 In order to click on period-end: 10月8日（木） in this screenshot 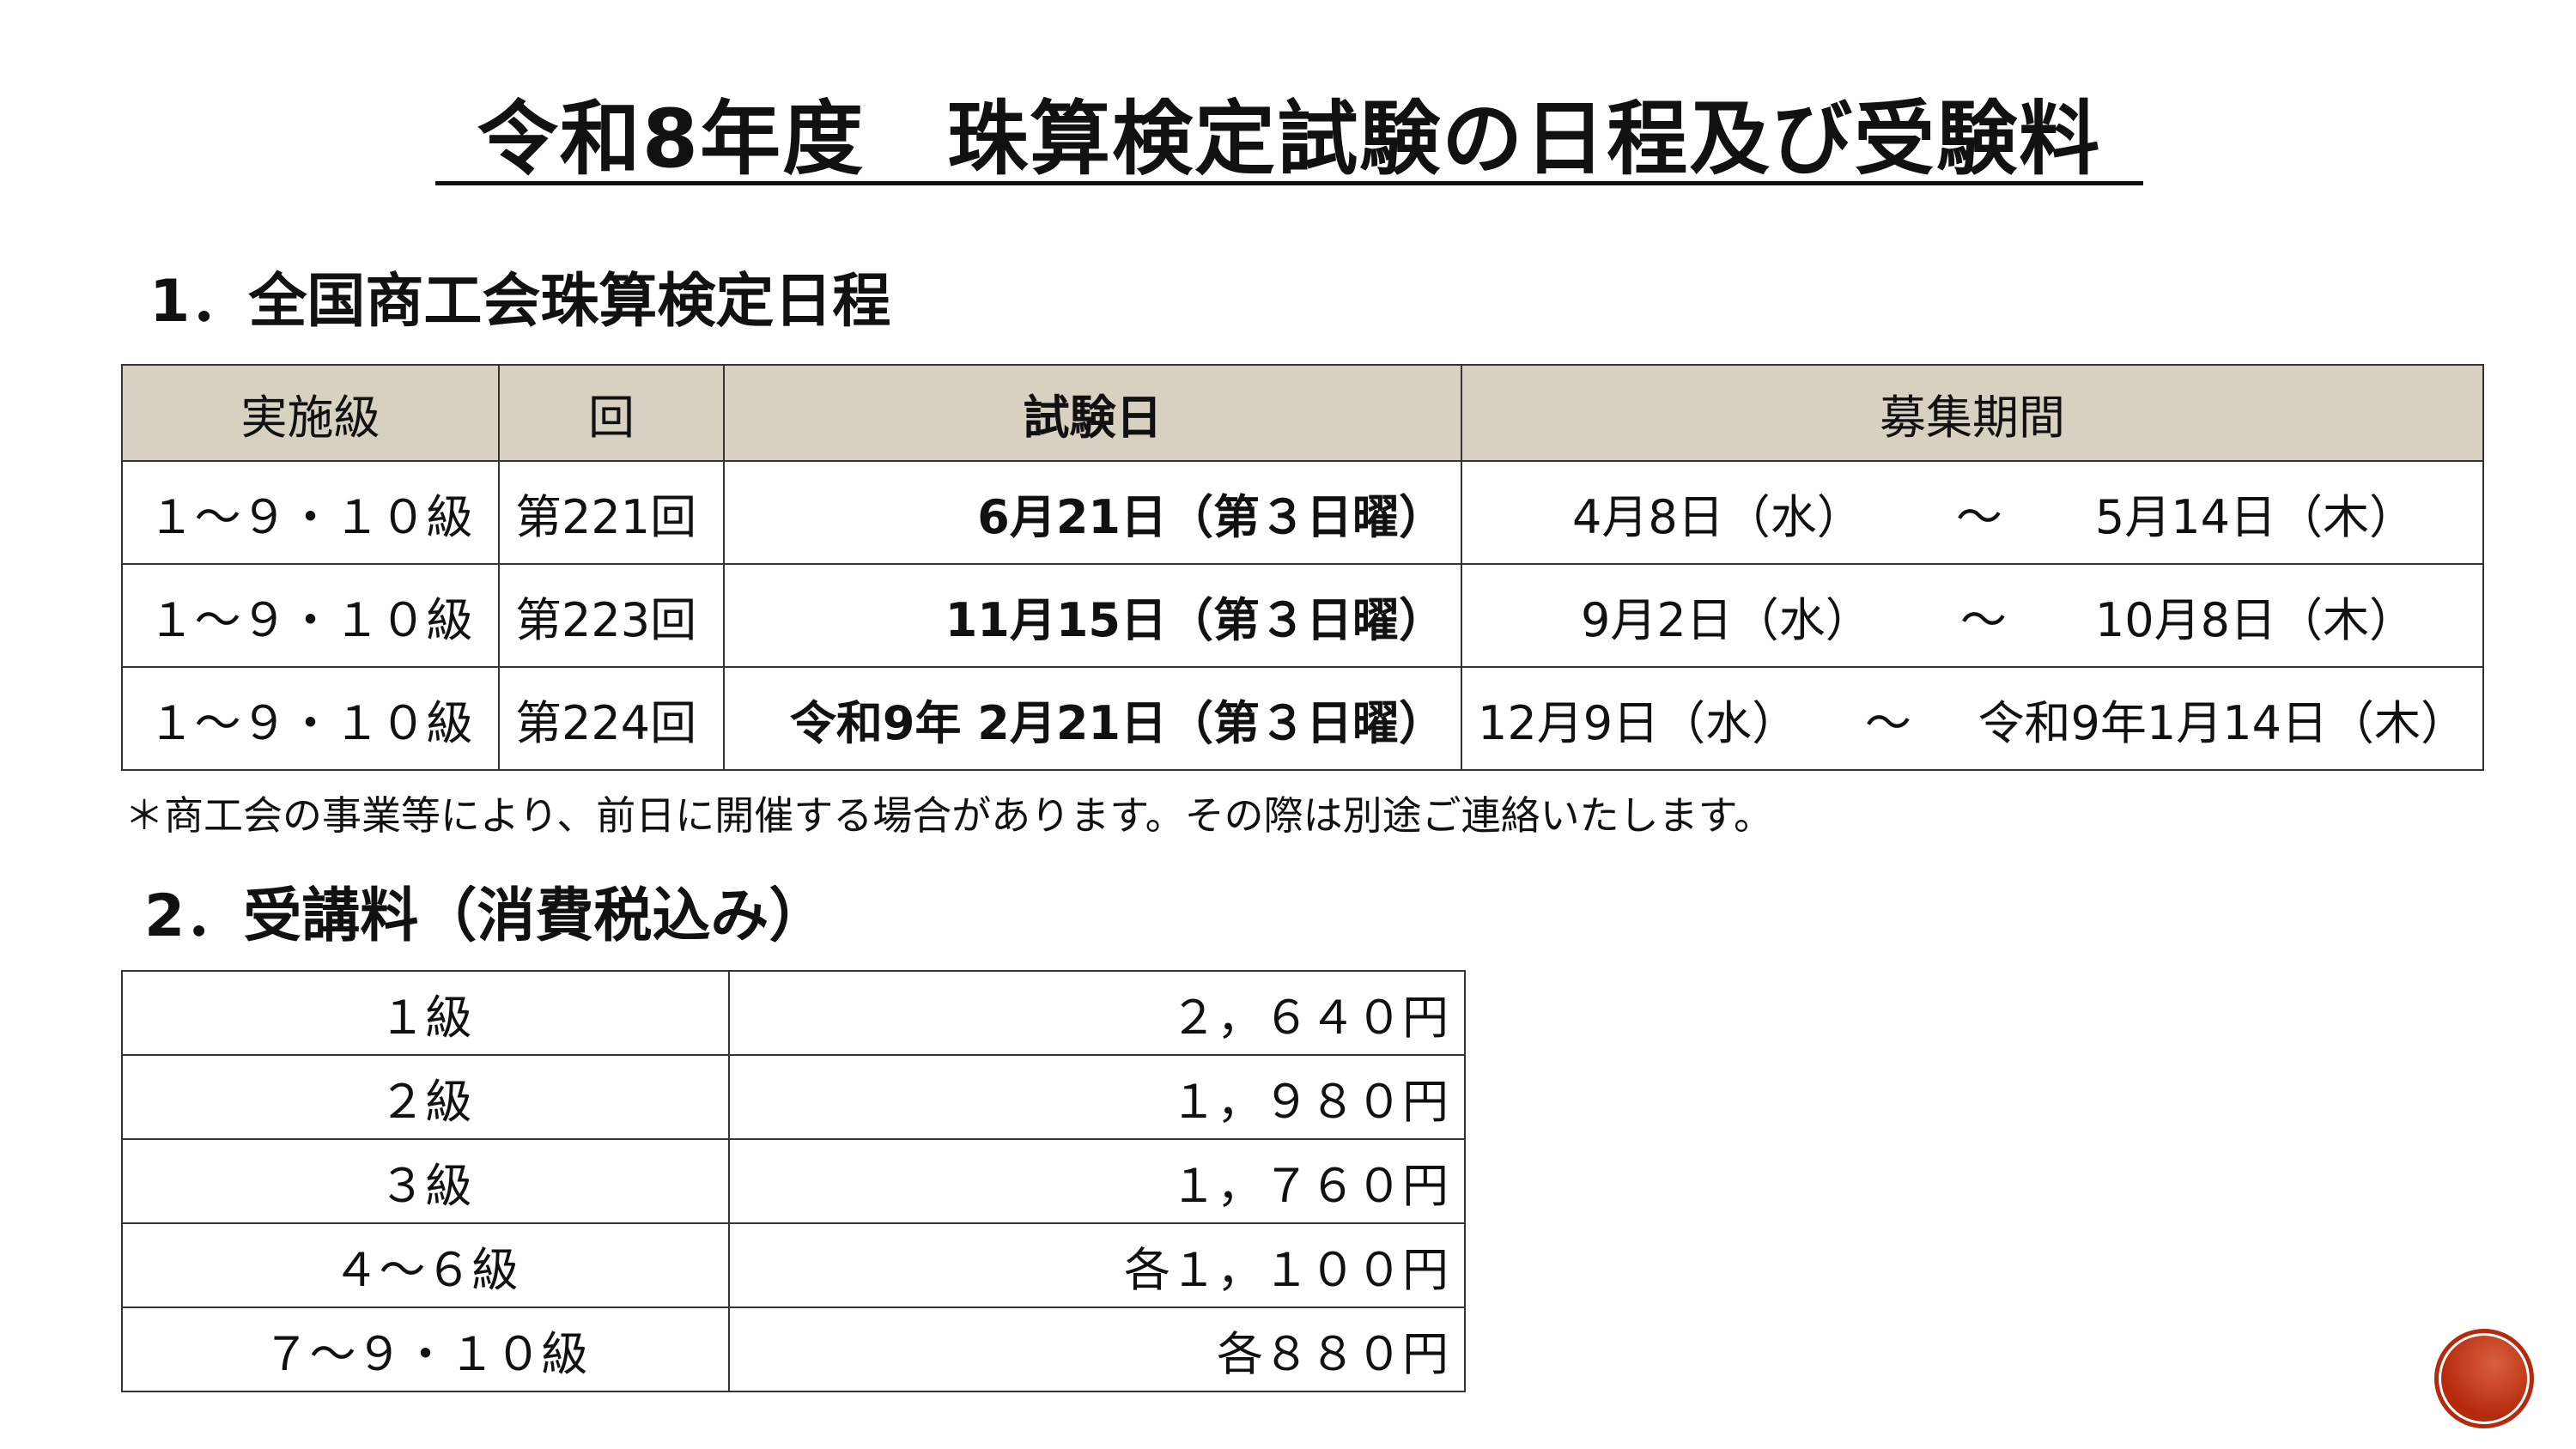, I will do `click(2254, 619)`.